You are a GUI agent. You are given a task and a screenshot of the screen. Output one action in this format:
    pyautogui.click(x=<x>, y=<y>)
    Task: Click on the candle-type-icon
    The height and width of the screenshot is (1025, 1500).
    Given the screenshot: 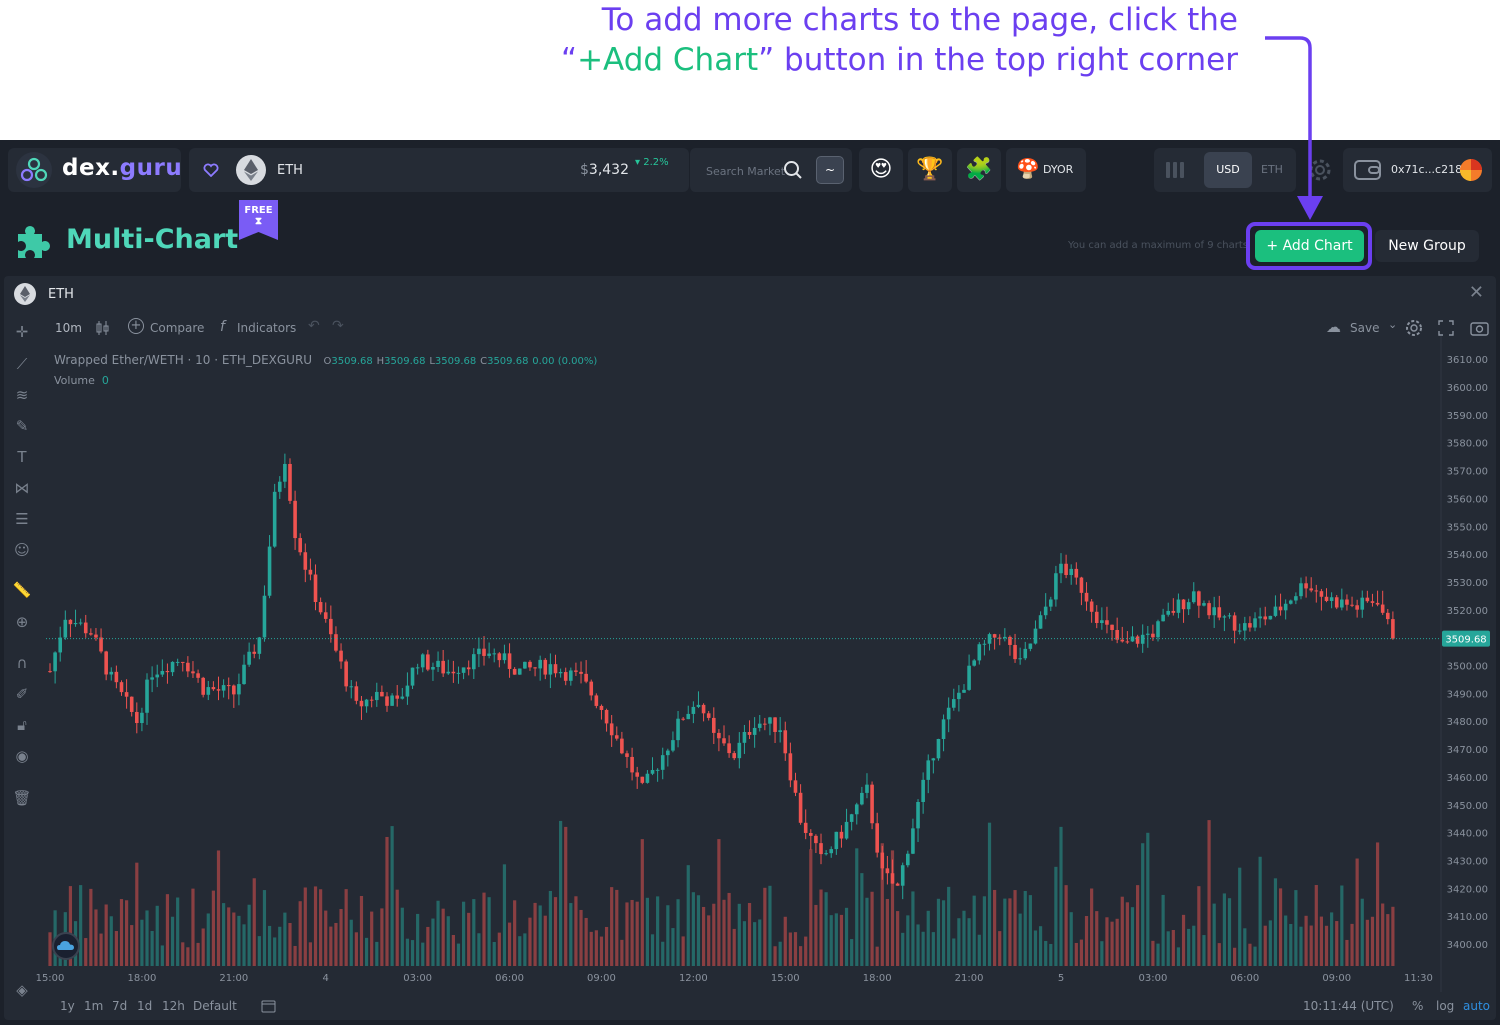 What is the action you would take?
    pyautogui.click(x=103, y=328)
    